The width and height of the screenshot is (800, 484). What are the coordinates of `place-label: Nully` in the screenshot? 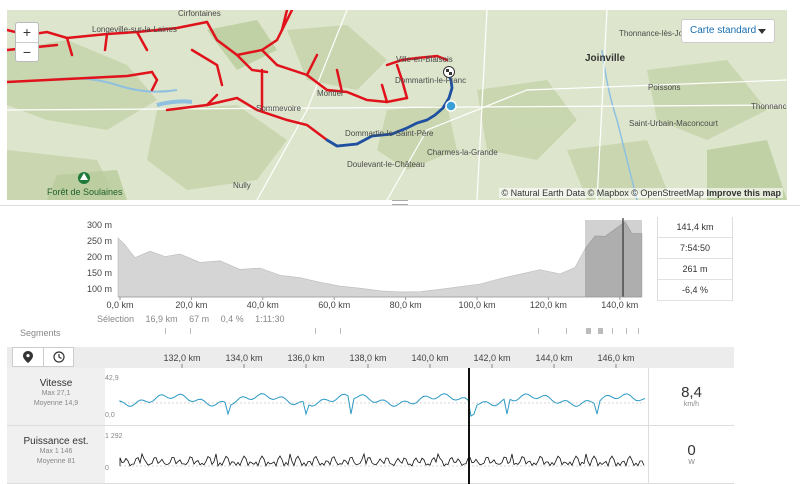 It's located at (242, 185).